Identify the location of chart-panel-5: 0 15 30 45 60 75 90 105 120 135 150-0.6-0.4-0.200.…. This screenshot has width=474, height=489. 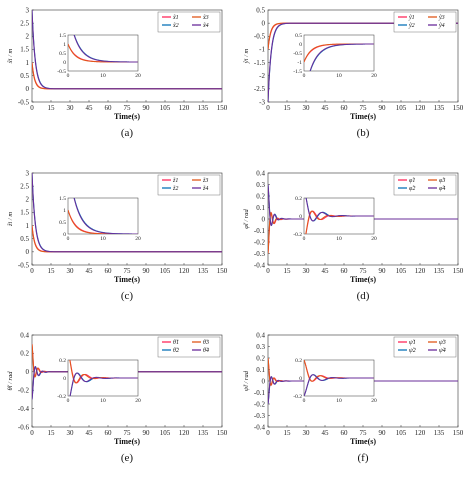
(117, 397).